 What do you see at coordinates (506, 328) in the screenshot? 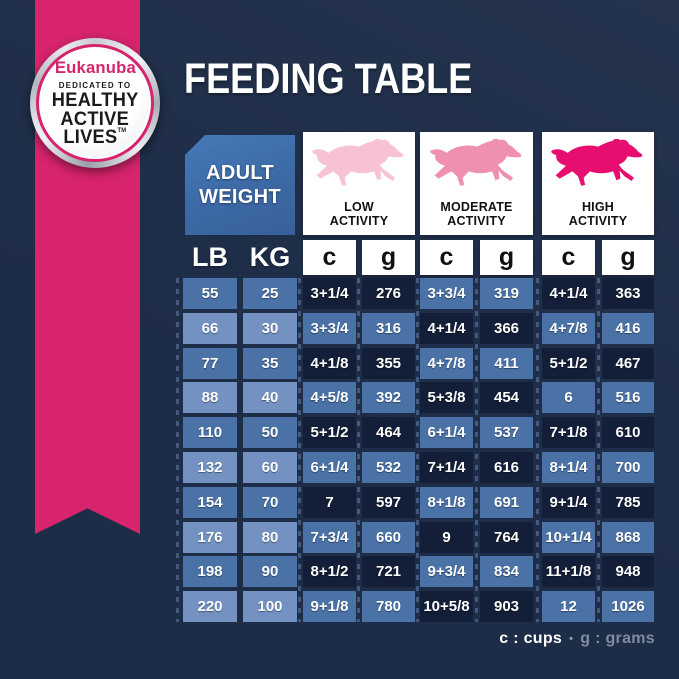
I see `feeding-value-cell: 366` at bounding box center [506, 328].